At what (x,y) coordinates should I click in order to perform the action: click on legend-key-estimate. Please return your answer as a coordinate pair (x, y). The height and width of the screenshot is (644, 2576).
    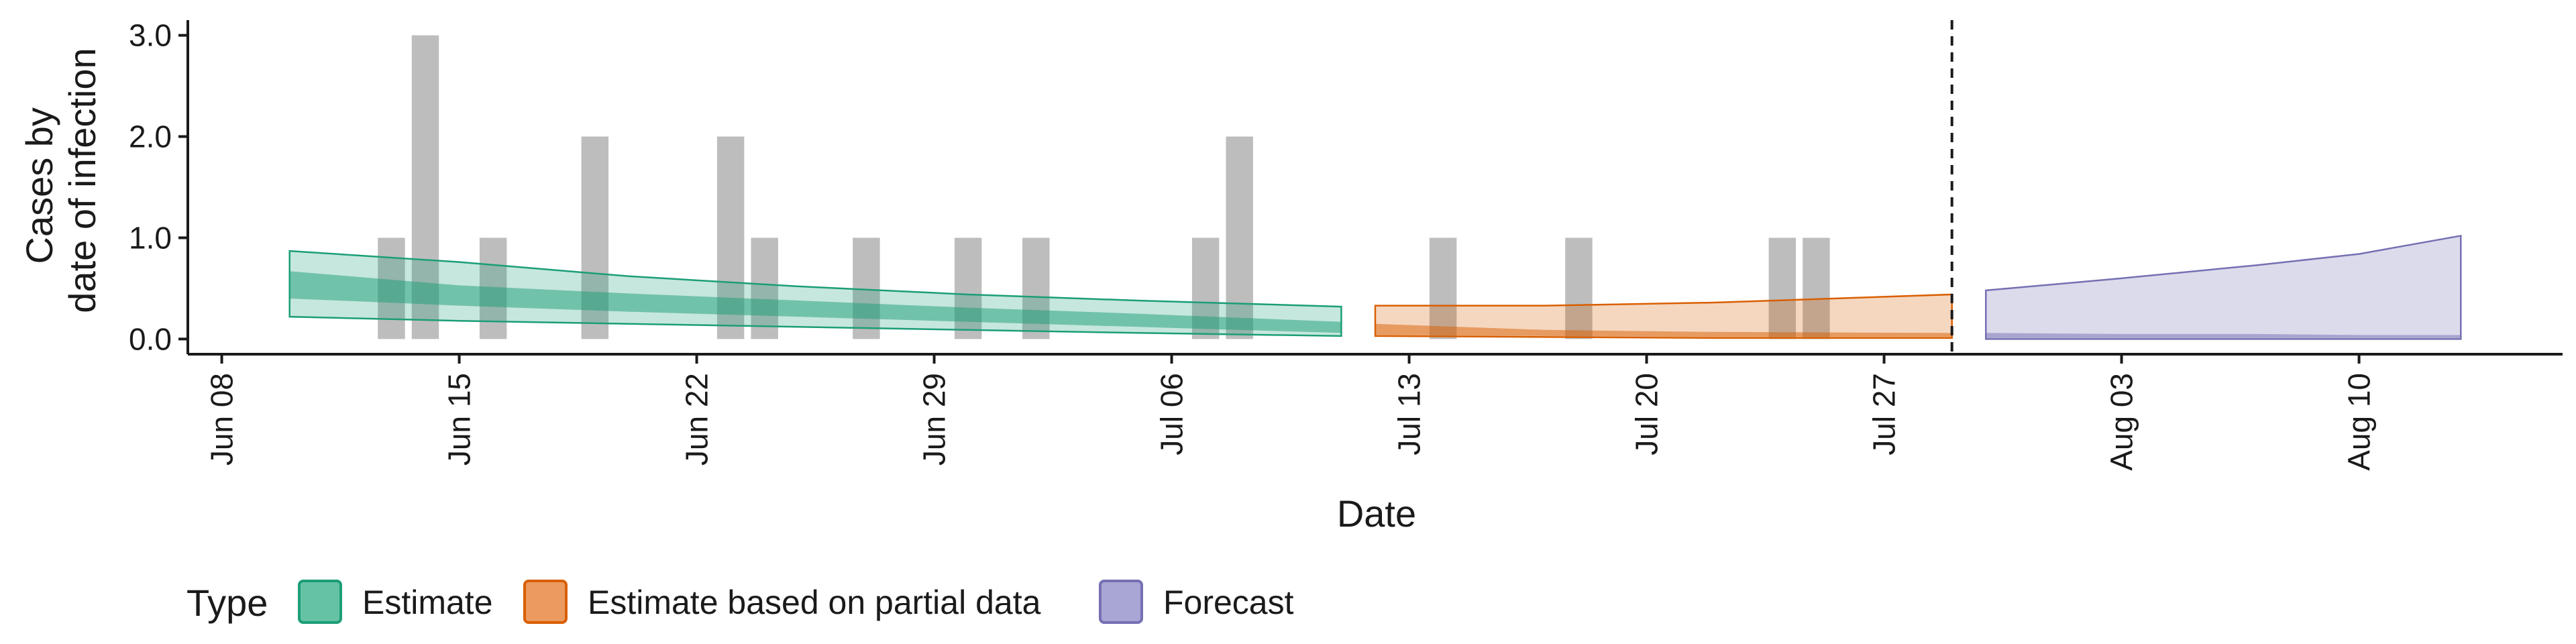
    Looking at the image, I should click on (320, 602).